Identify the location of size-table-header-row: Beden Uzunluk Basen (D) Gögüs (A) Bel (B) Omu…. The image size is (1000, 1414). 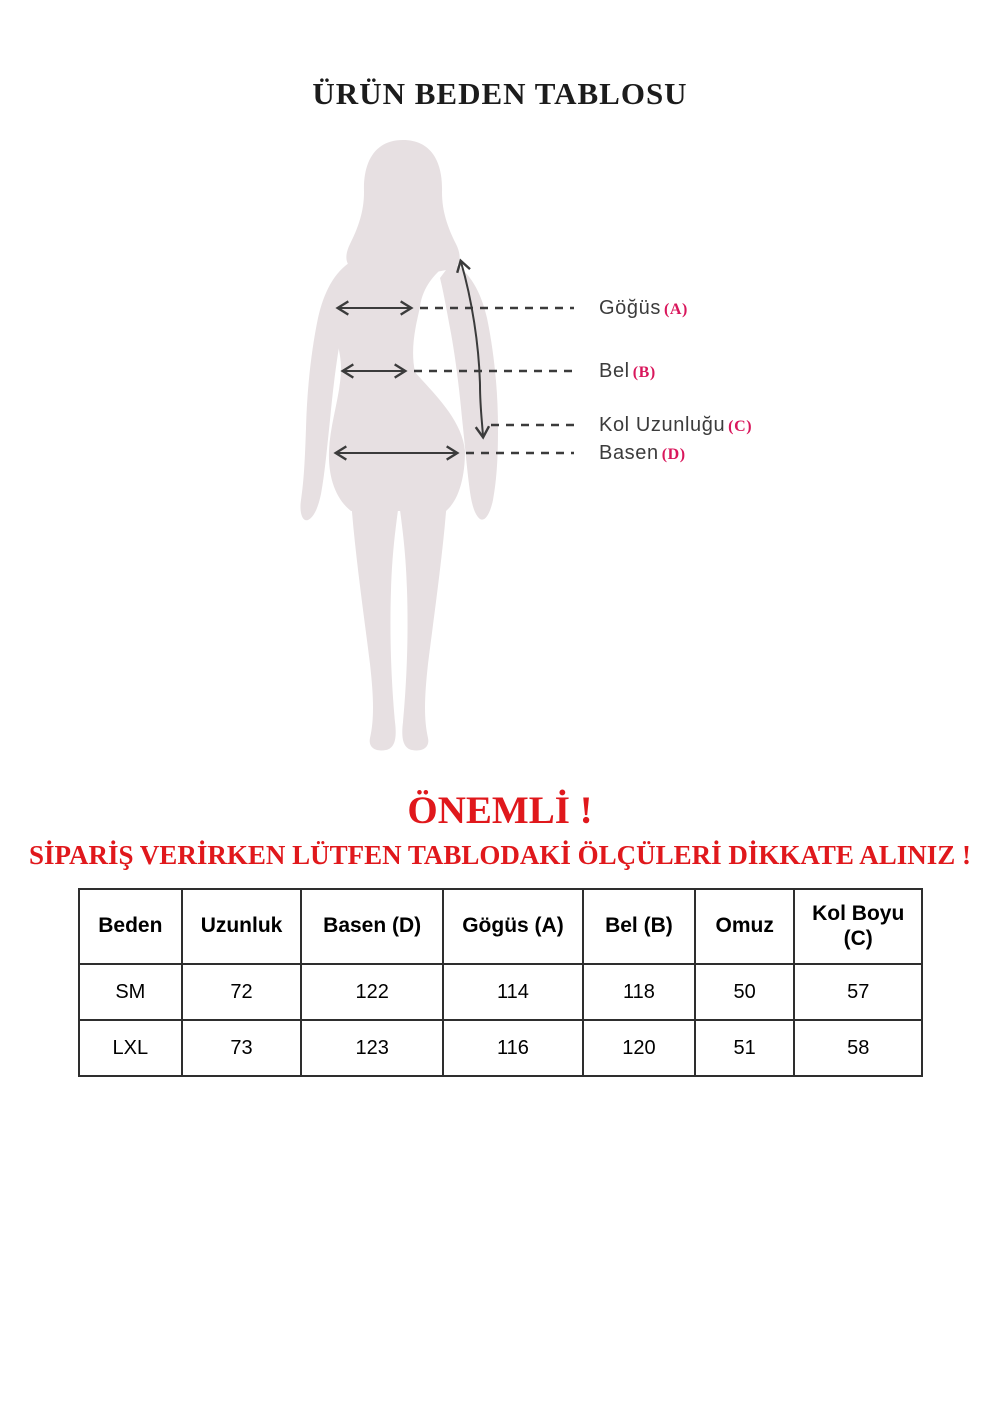
(500, 926).